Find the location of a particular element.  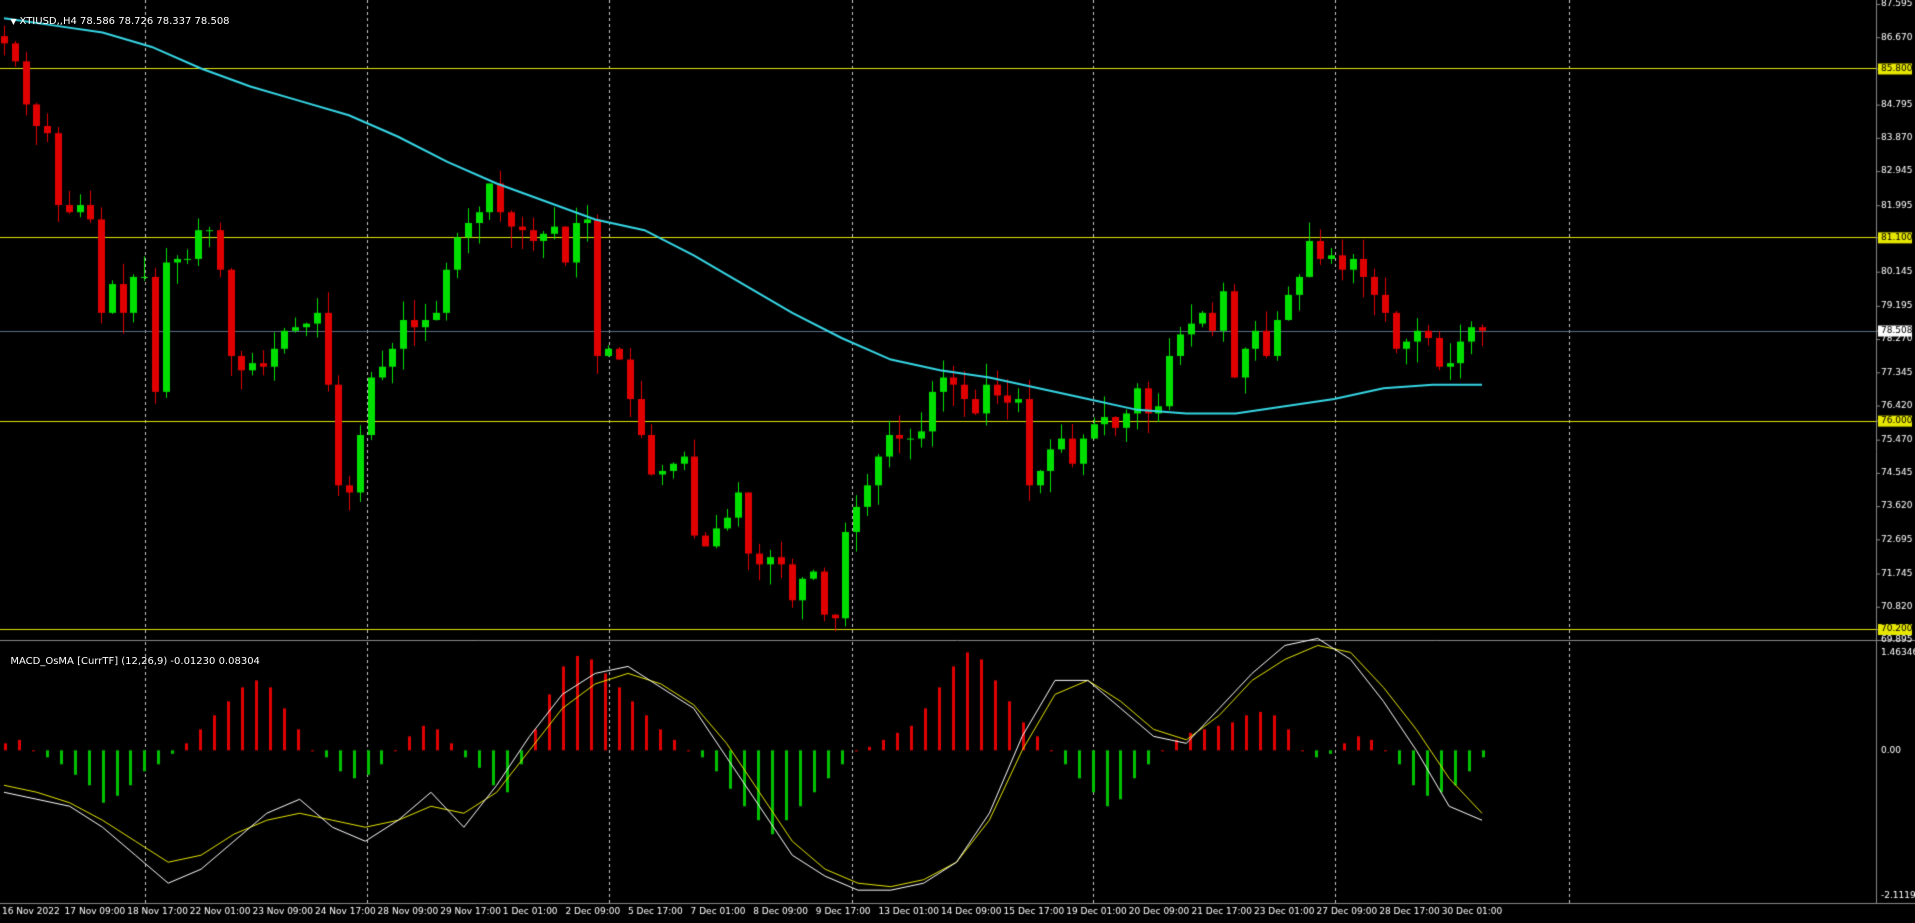

main-chart-header: ▼ XTIUSD,,H4 78.586 78.726 78.337 78.508 is located at coordinates (117, 16).